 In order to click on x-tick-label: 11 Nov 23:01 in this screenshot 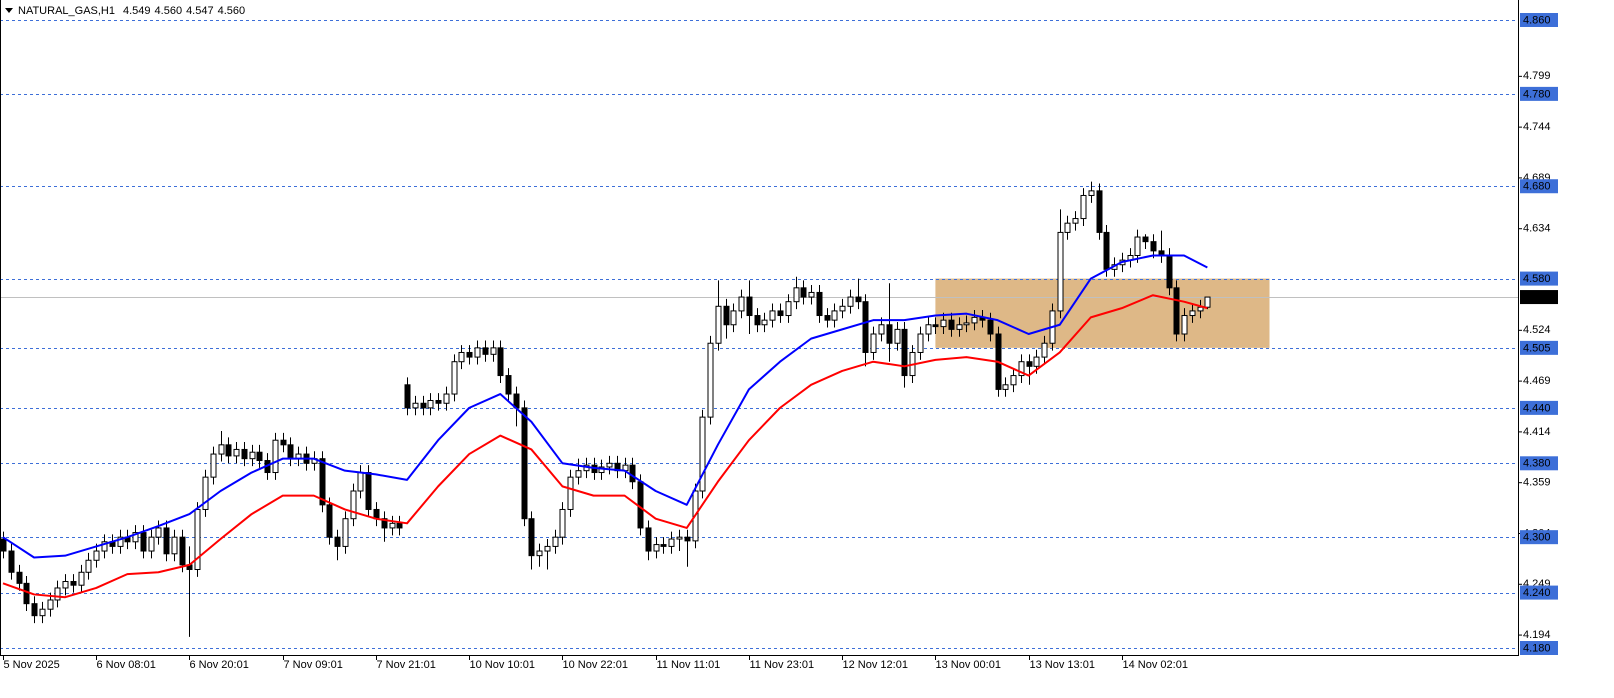, I will do `click(782, 665)`.